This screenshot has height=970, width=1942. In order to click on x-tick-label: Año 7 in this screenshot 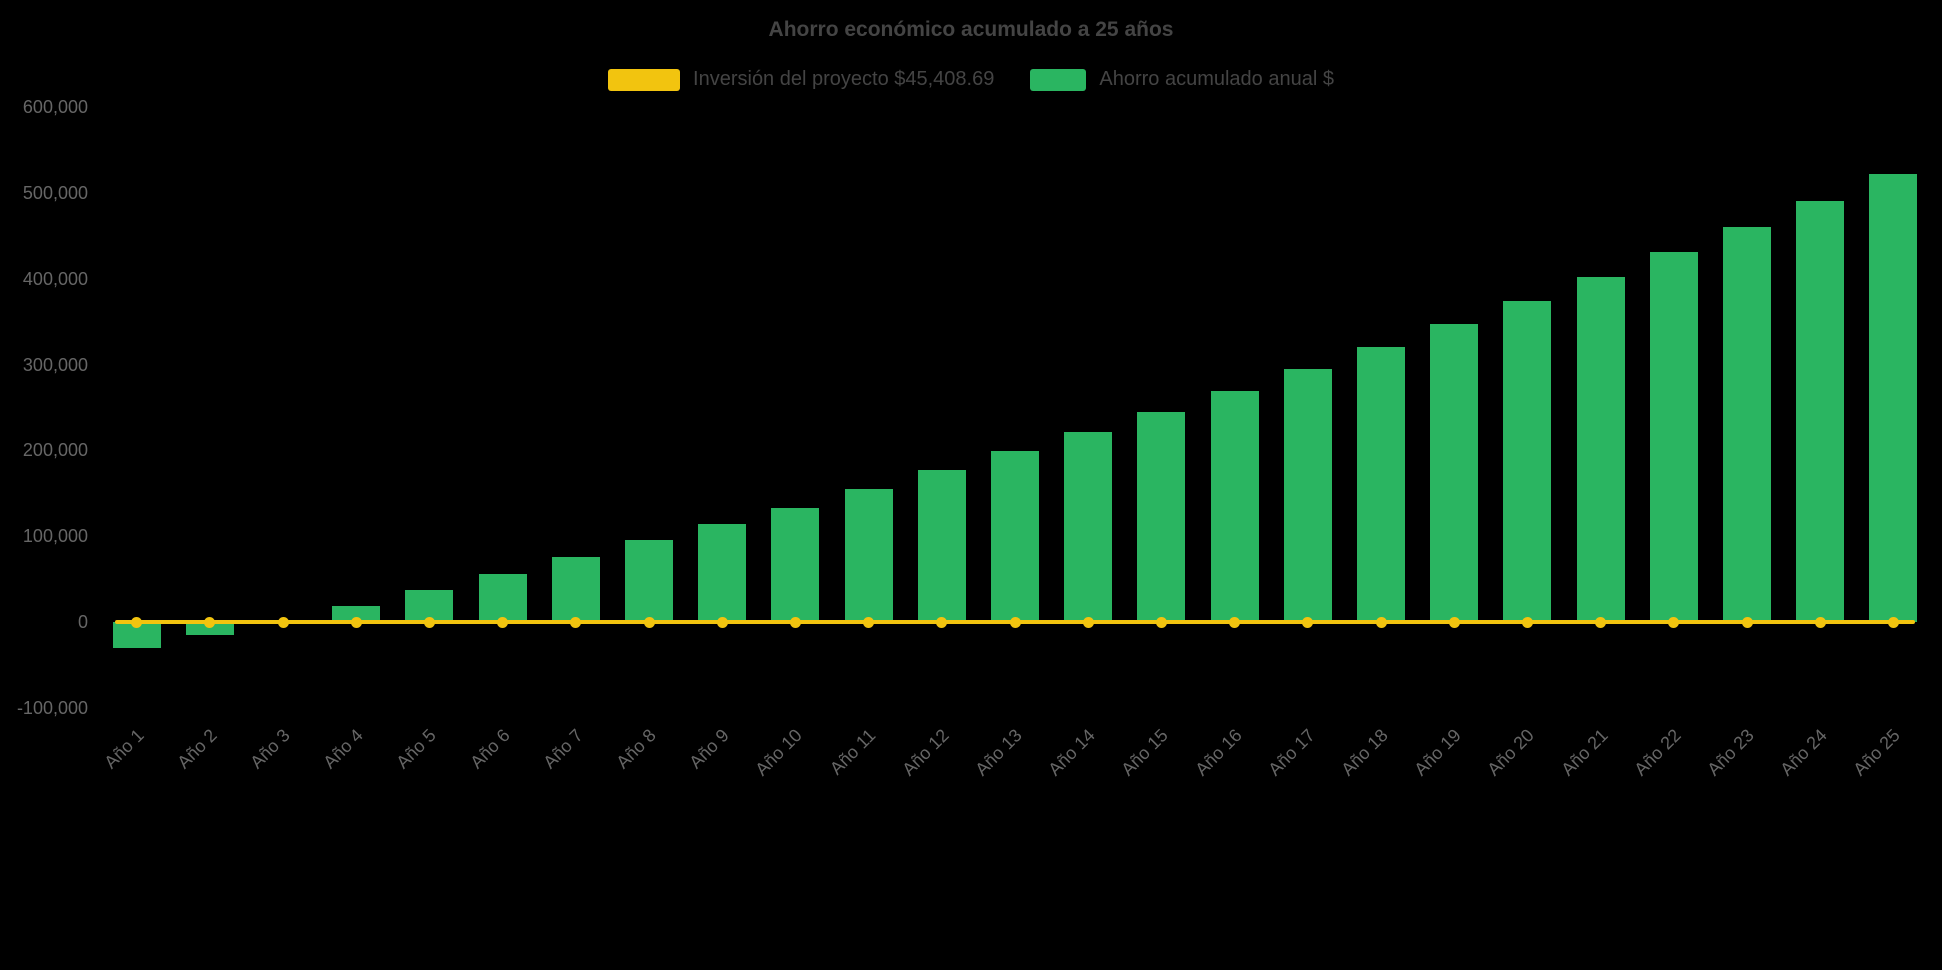, I will do `click(563, 749)`.